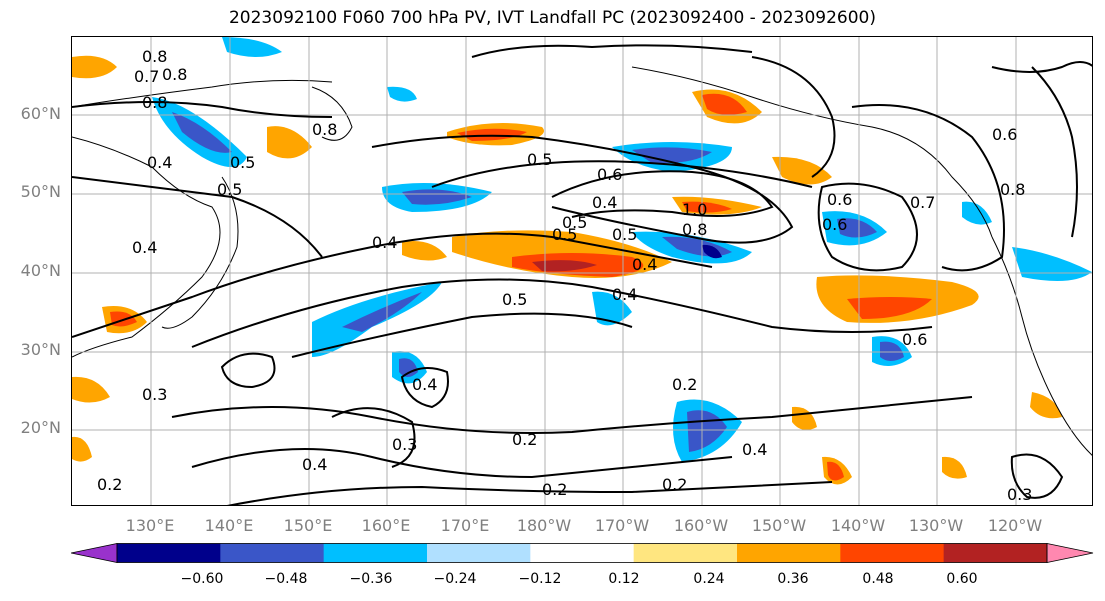  I want to click on cb-tick-label: −0.24, so click(455, 579).